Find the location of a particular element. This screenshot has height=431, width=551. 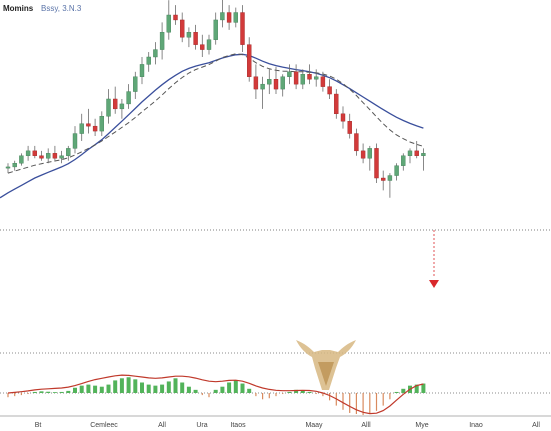

x-tick-label: Mye is located at coordinates (421, 425).